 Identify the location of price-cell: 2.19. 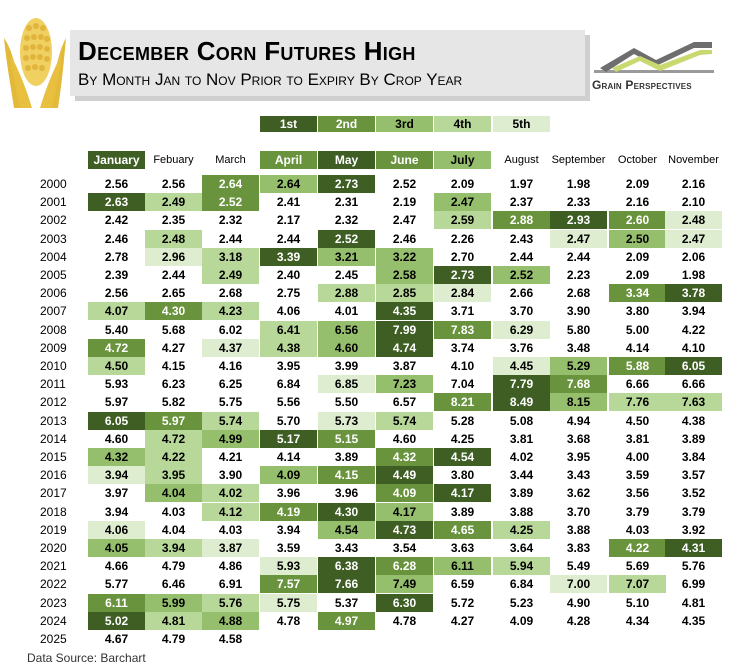
(404, 202).